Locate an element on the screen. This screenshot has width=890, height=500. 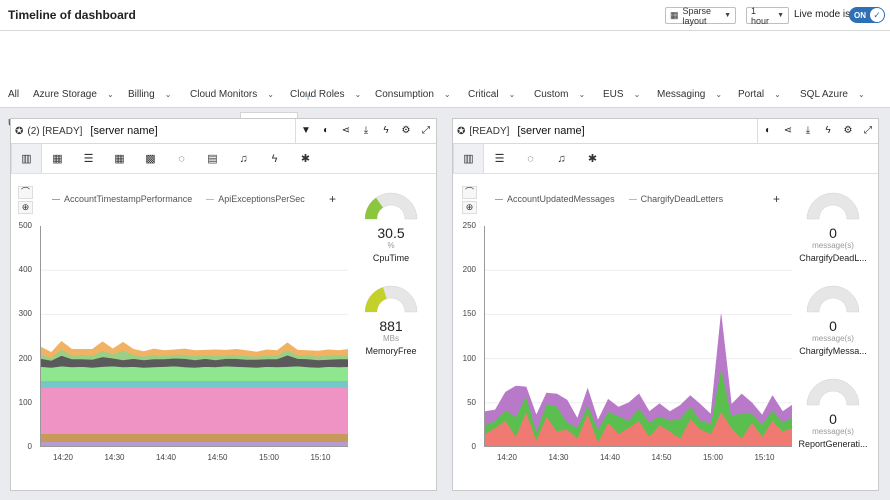
grid-view-icon: ▦ is located at coordinates (57, 159).